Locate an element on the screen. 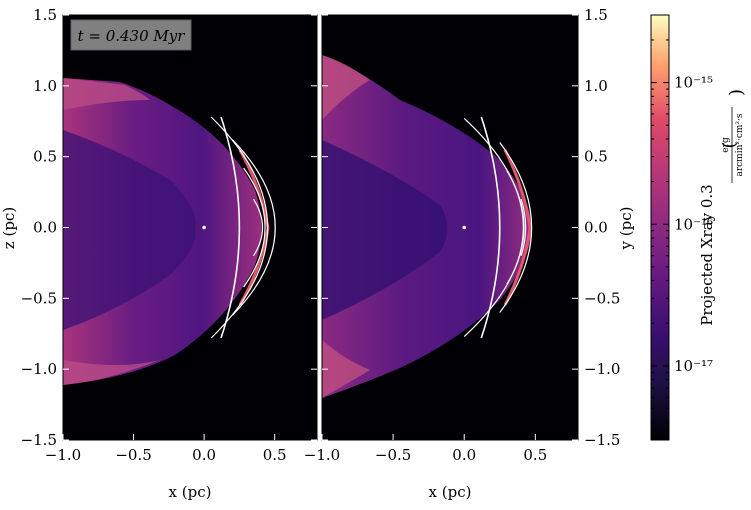 Image resolution: width=751 pixels, height=510 pixels. colorbar-unit-numerator: erg is located at coordinates (726, 145).